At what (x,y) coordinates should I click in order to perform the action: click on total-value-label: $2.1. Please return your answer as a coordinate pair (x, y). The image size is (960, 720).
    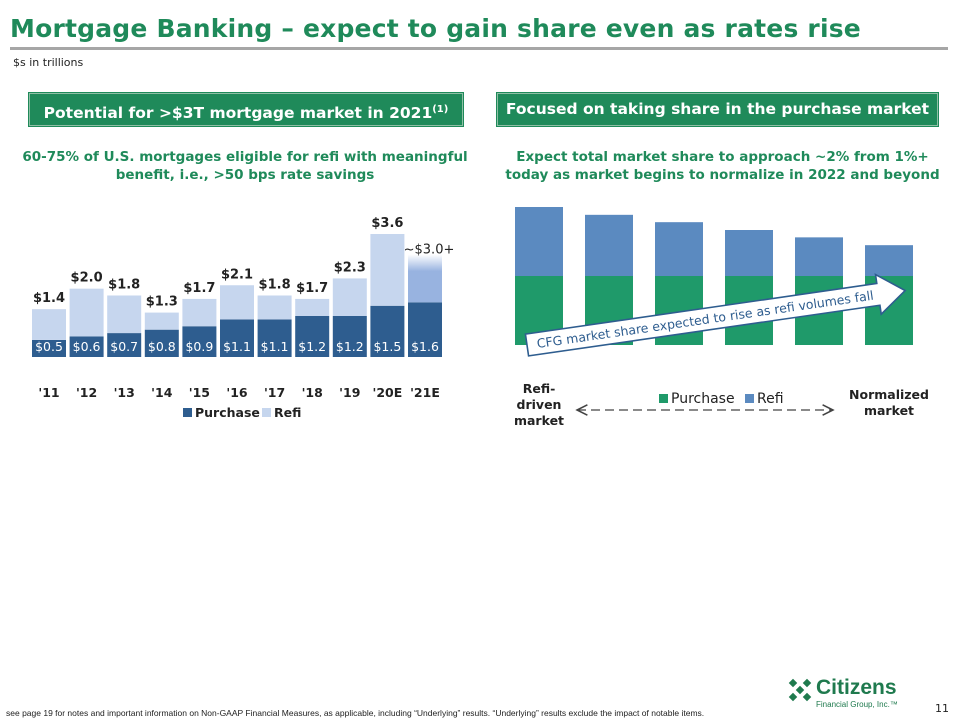
    Looking at the image, I should click on (237, 274).